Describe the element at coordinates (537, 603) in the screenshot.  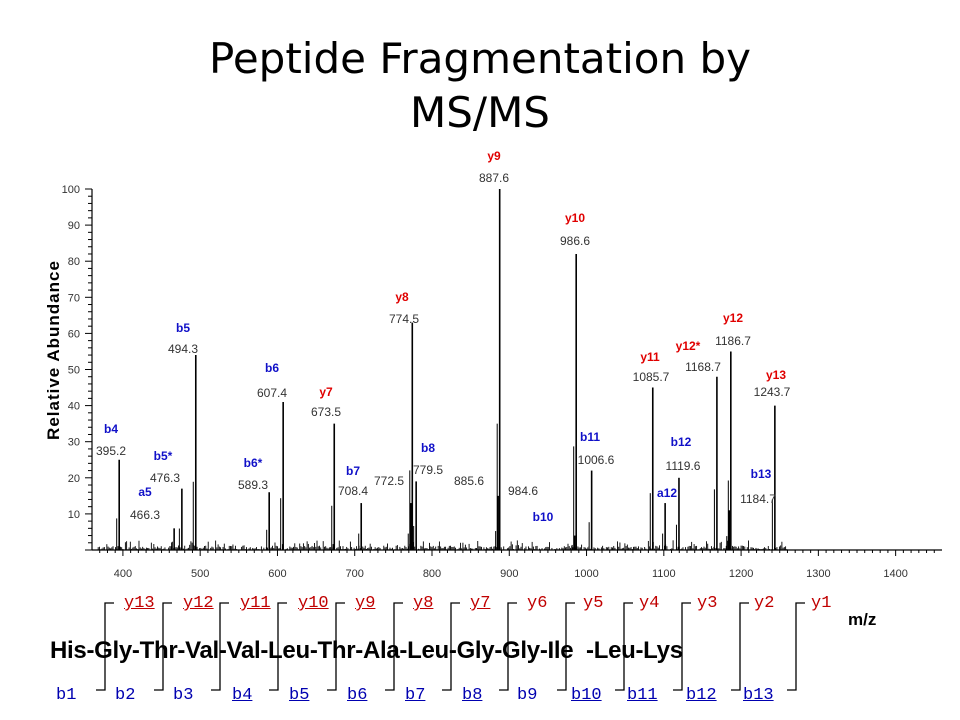
I see `y-ion-y6: y6` at that location.